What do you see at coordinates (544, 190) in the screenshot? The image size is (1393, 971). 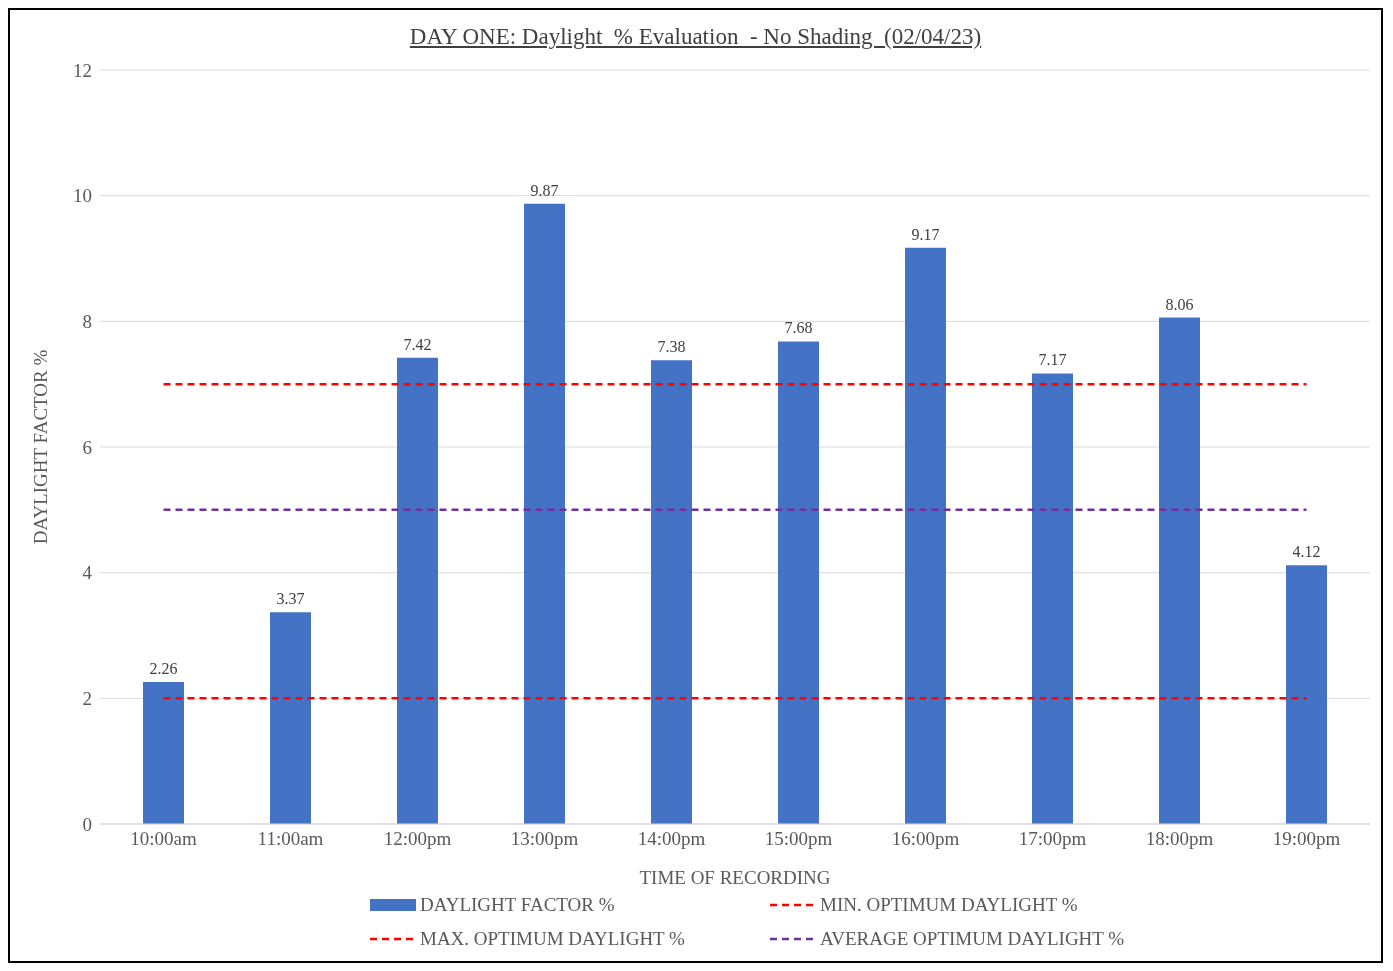 I see `data-label: 9.87` at bounding box center [544, 190].